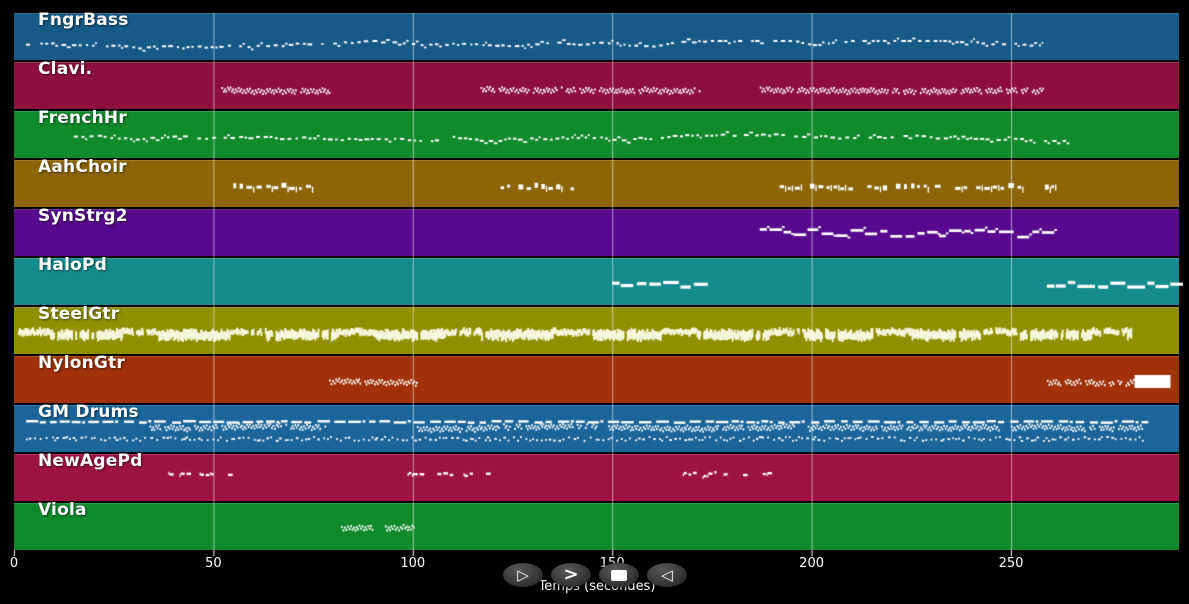 The width and height of the screenshot is (1189, 604). I want to click on track-label-viola: Viola, so click(62, 510).